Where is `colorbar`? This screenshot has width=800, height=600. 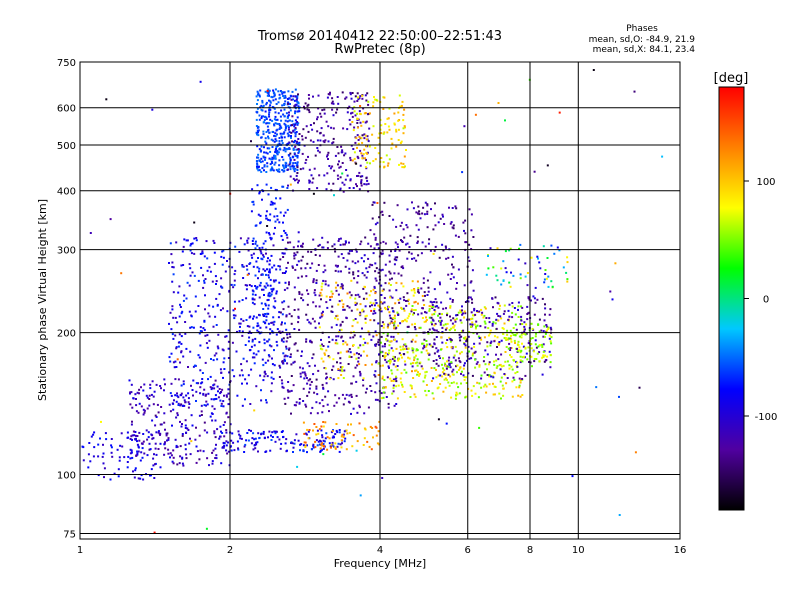 colorbar is located at coordinates (731, 298).